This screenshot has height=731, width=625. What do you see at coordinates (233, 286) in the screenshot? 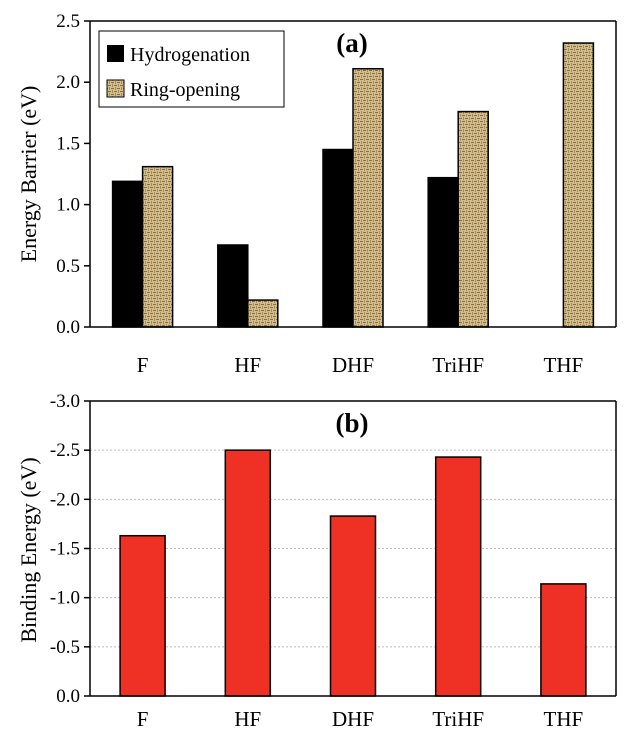
I see `panel-a-bar-hydrogenation-hf` at bounding box center [233, 286].